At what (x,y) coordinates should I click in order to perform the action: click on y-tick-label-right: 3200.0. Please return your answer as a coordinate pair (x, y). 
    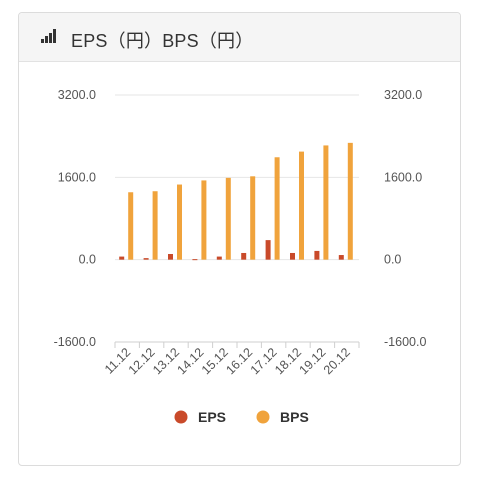
    Looking at the image, I should click on (403, 95).